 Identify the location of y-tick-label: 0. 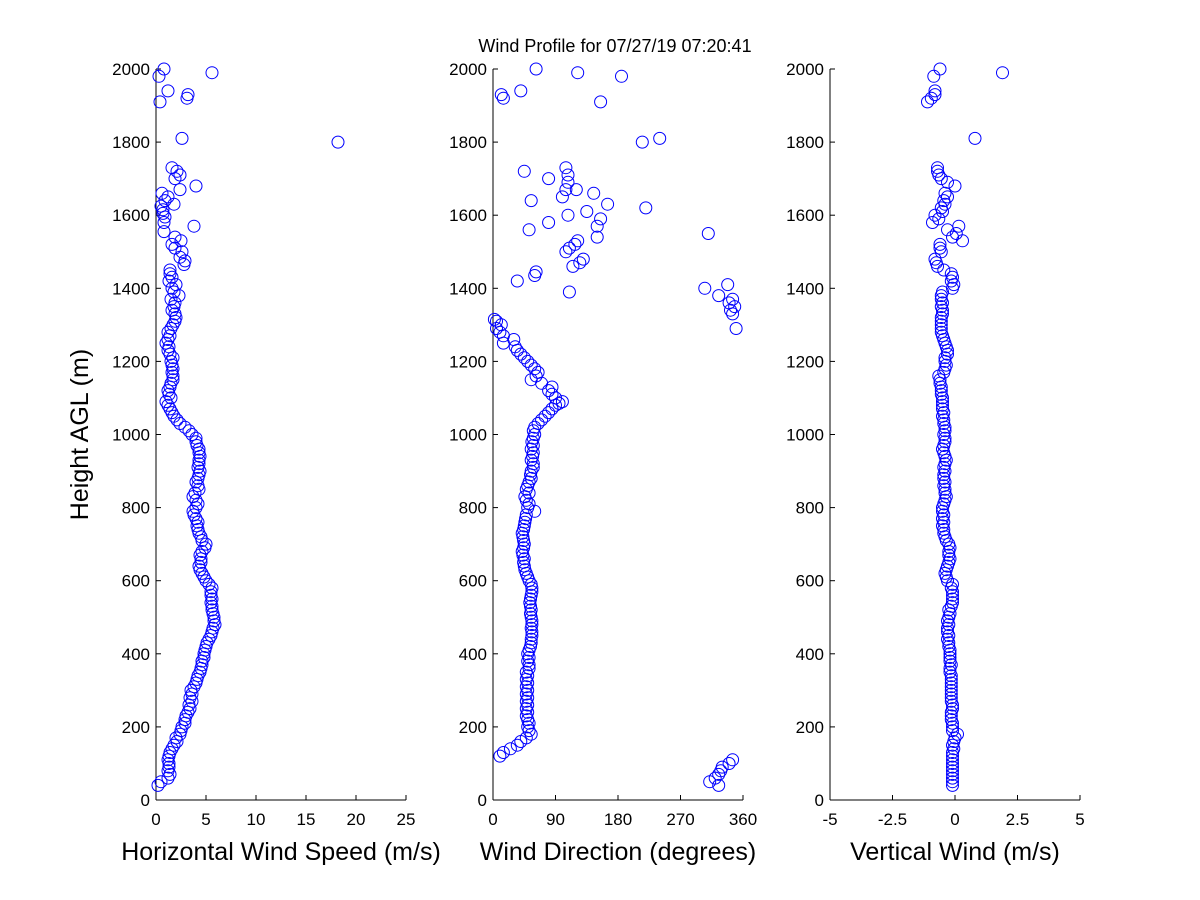
(145, 800).